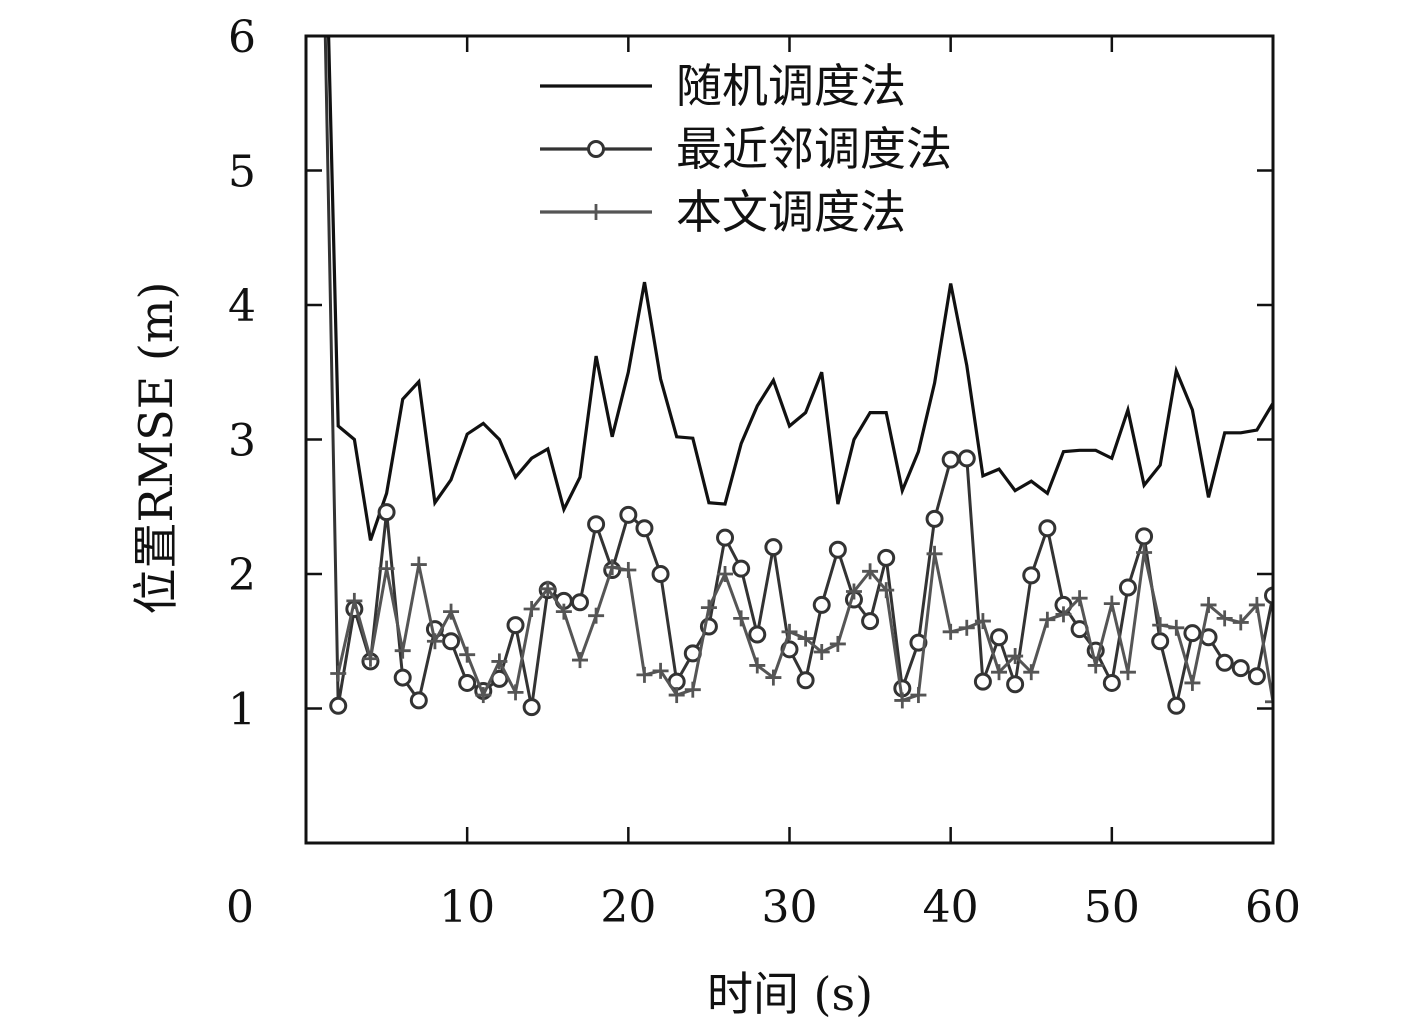 Image resolution: width=1417 pixels, height=1032 pixels. Describe the element at coordinates (467, 907) in the screenshot. I see `x-tick-label: 10` at that location.